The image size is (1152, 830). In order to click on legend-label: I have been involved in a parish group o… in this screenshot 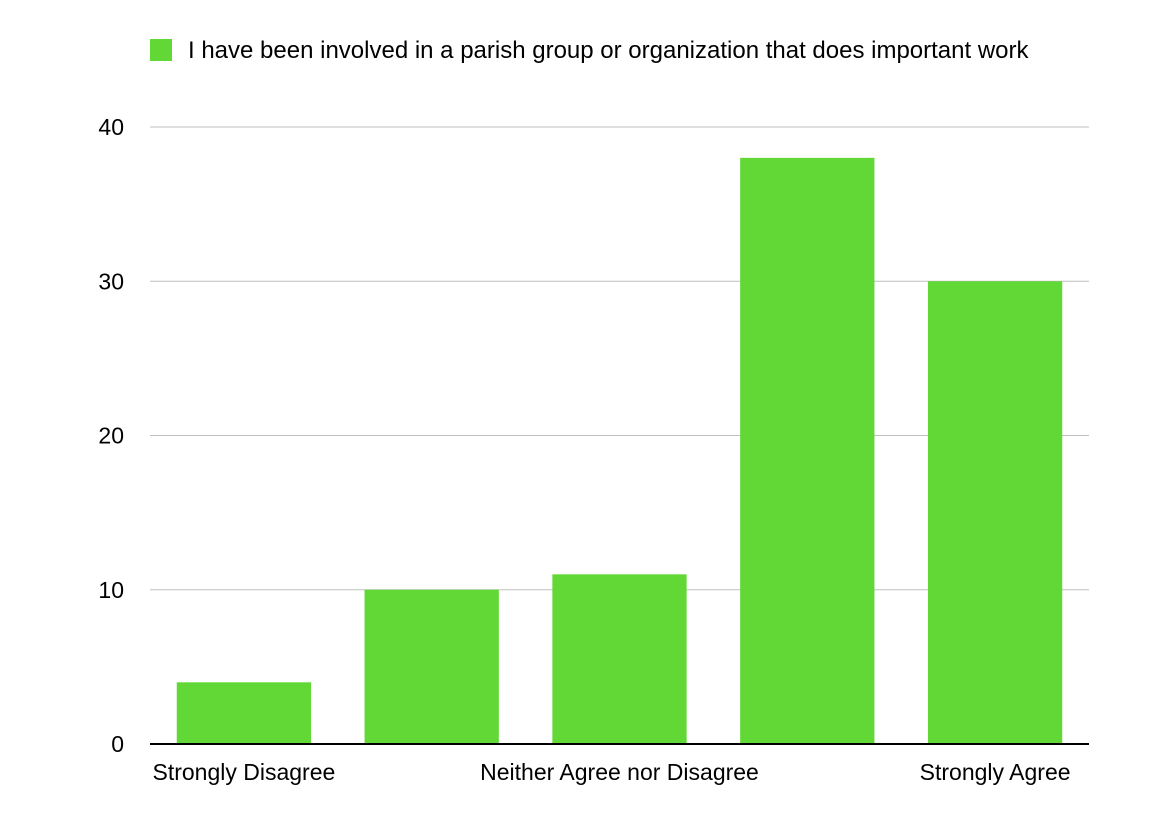, I will do `click(609, 50)`.